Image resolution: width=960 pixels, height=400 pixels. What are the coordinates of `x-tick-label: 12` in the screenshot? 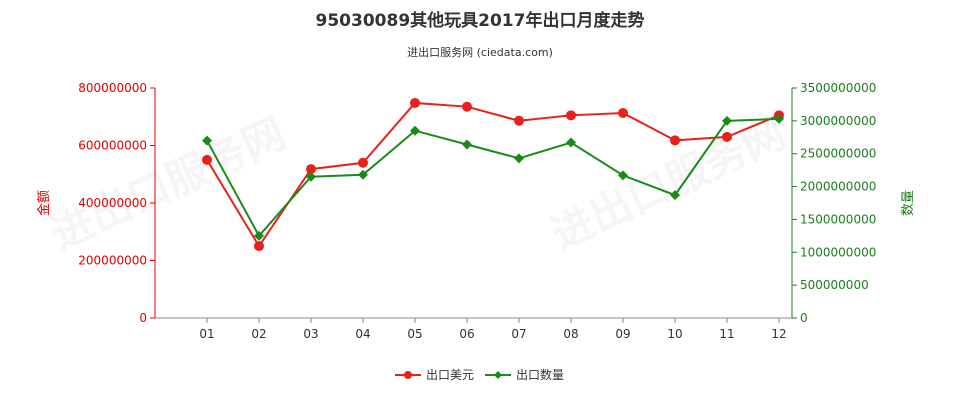 It's located at (778, 334).